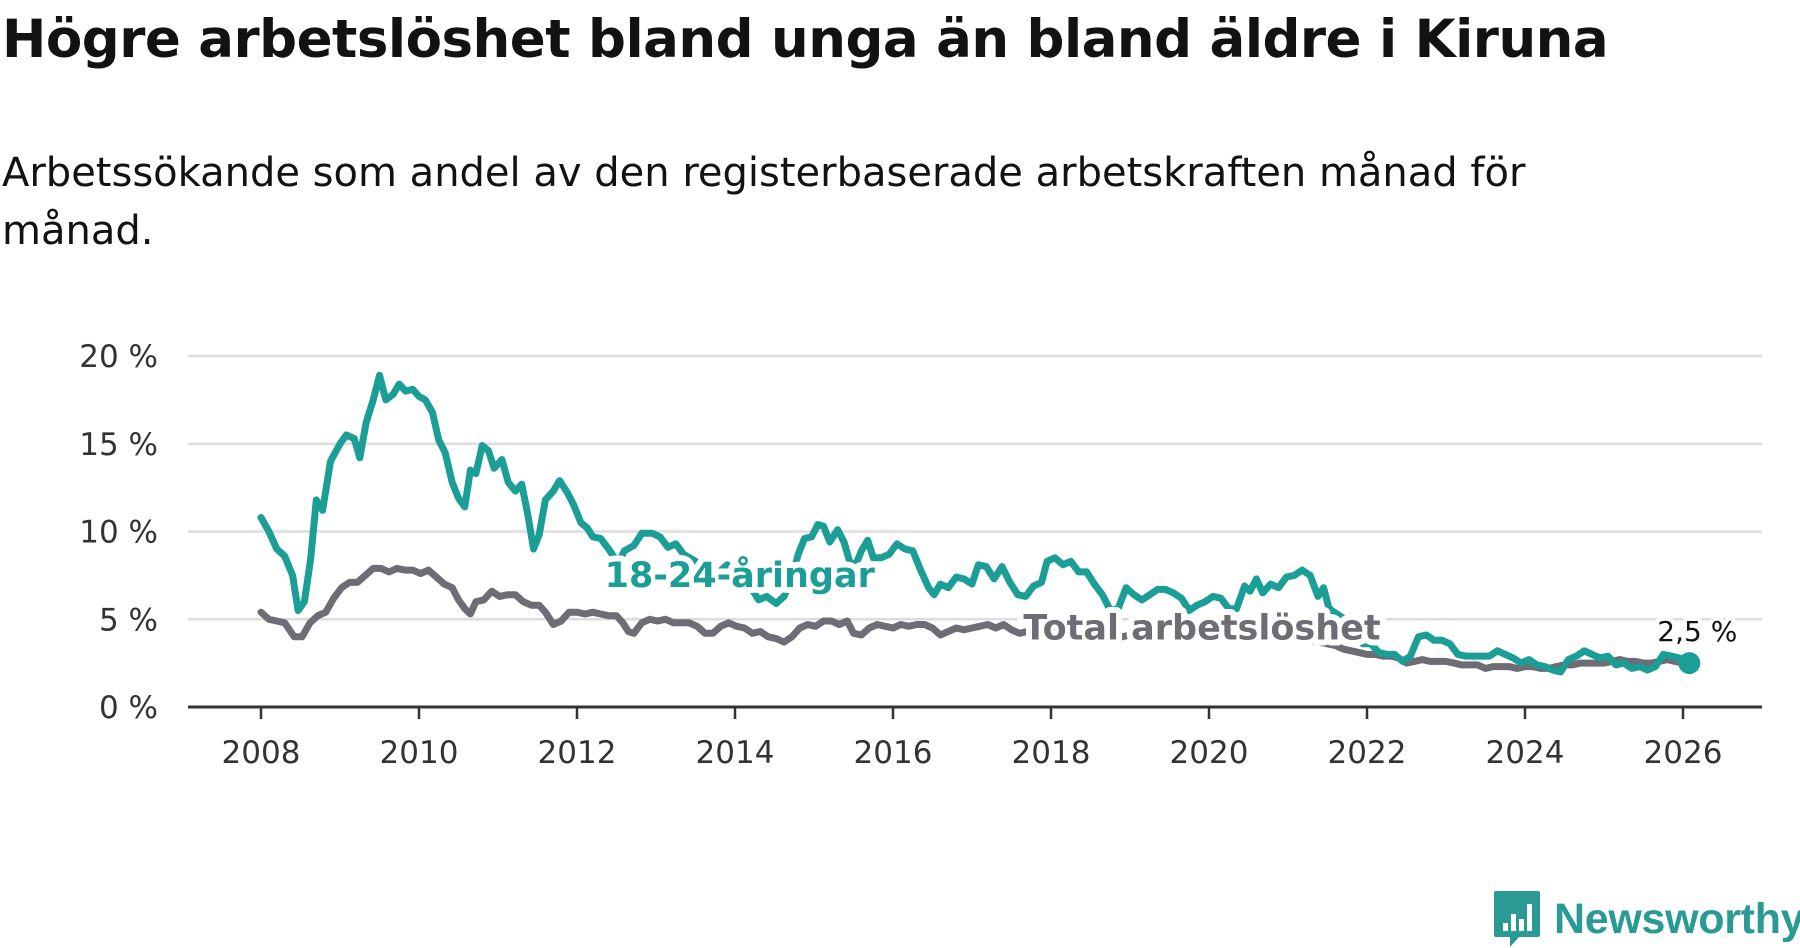 This screenshot has height=948, width=1800. Describe the element at coordinates (1209, 753) in the screenshot. I see `x-tick-label: 2020` at that location.